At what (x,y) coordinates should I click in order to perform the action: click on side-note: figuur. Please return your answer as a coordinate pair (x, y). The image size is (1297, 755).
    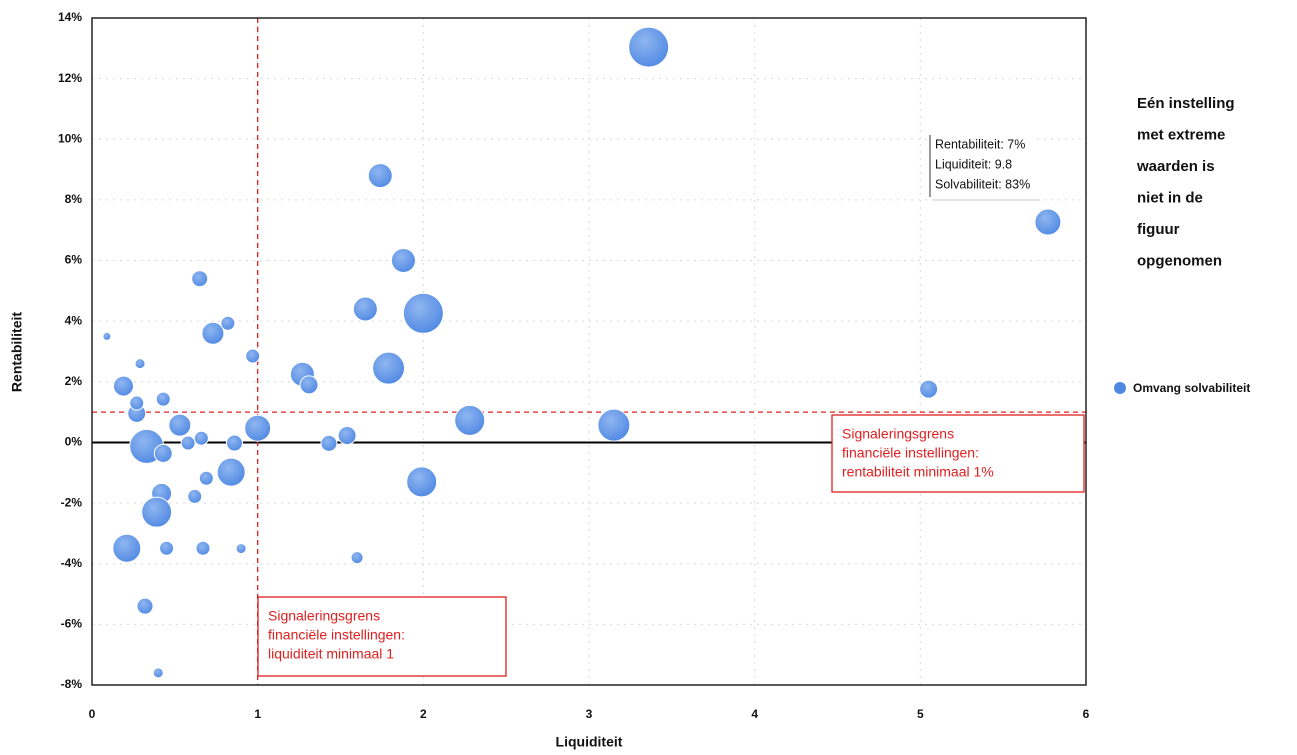
    Looking at the image, I should click on (1158, 229).